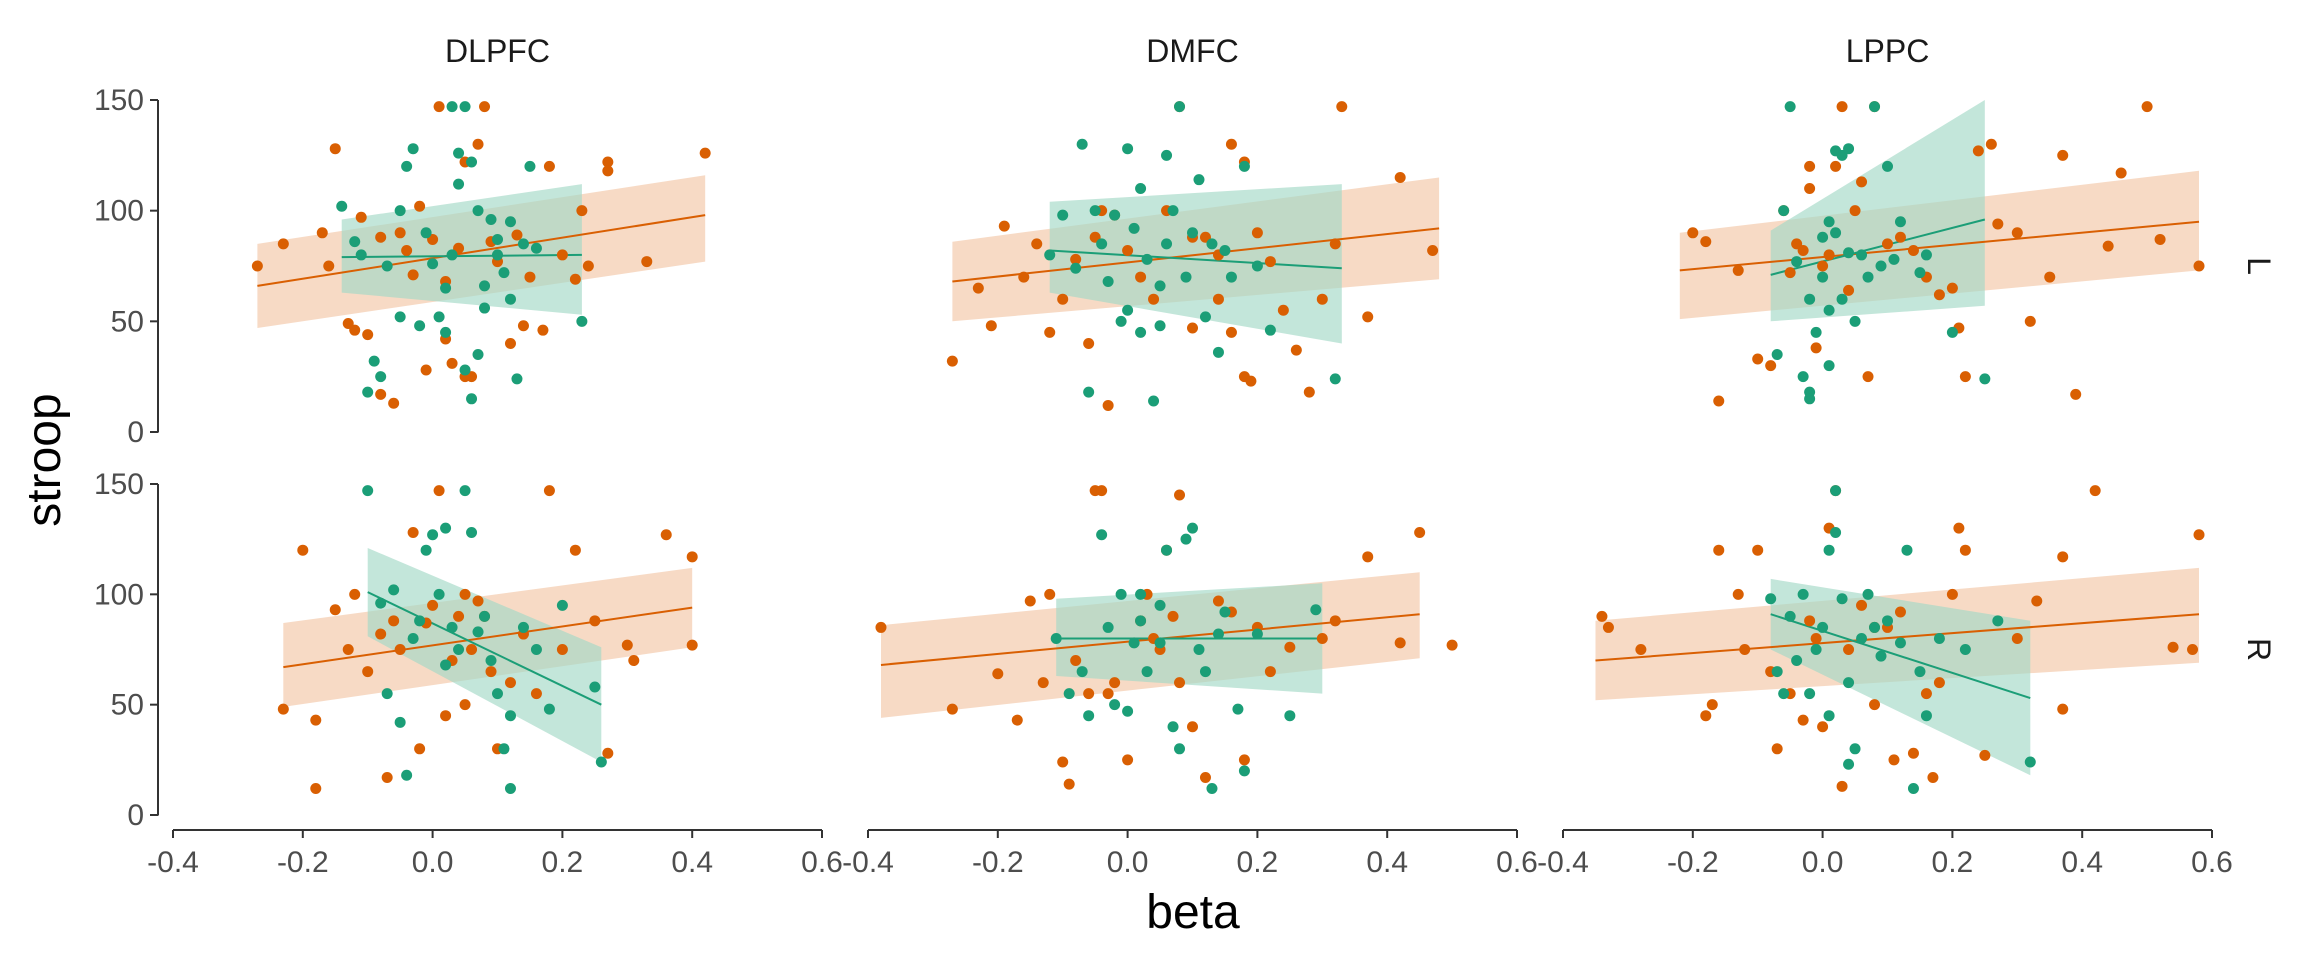 The width and height of the screenshot is (2304, 960). What do you see at coordinates (127, 321) in the screenshot?
I see `y-tick-label: 50` at bounding box center [127, 321].